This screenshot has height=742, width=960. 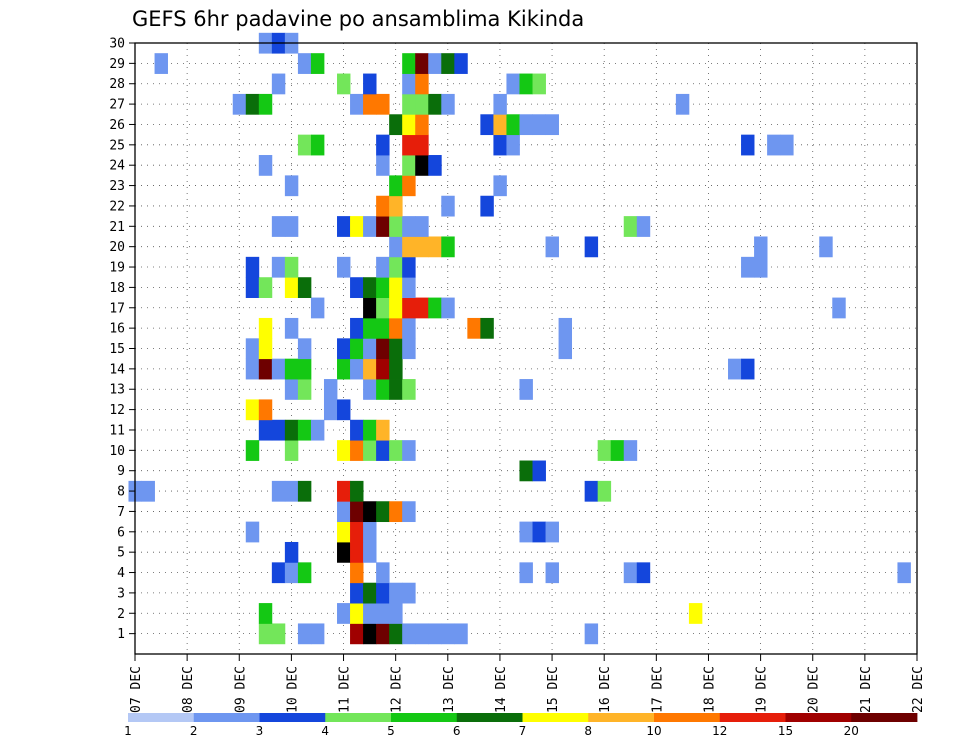 I want to click on legend-label: 20, so click(x=851, y=731).